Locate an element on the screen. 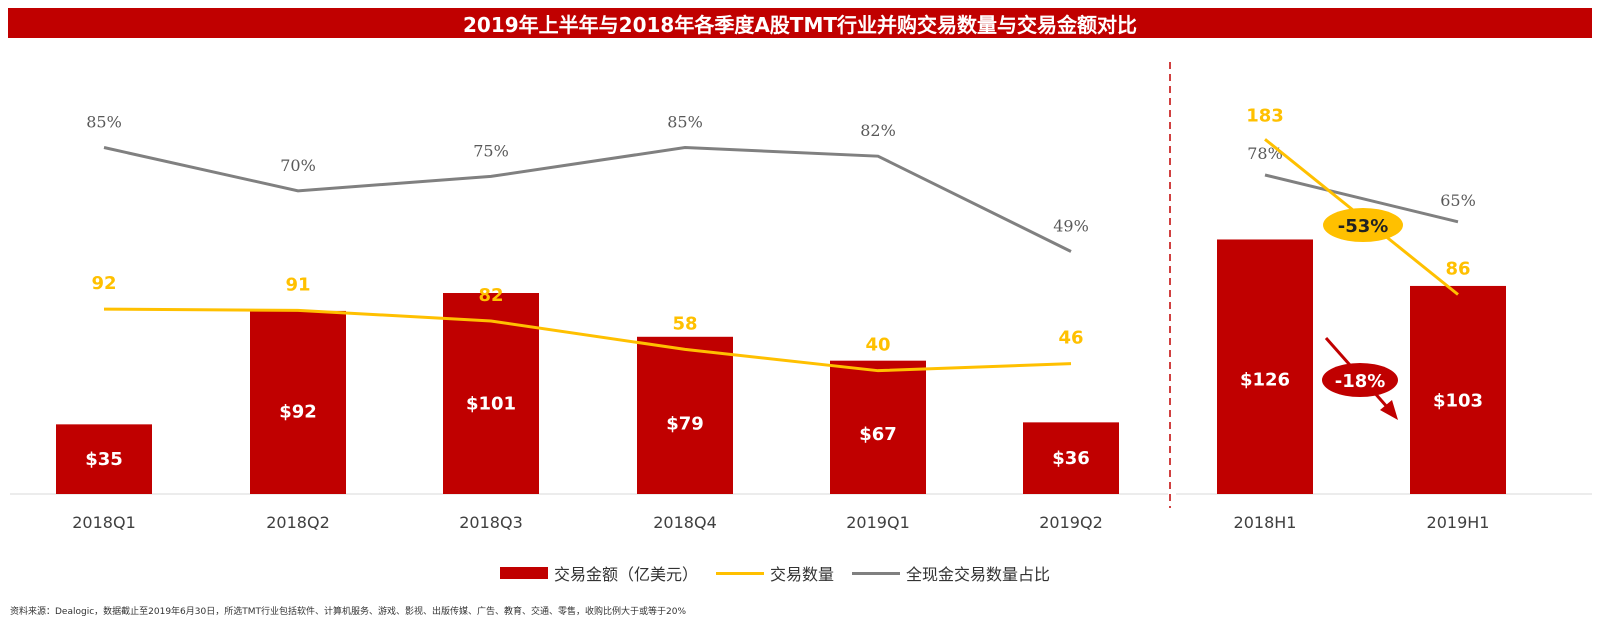  x-tick-label-2019Q2: 2019Q2 is located at coordinates (1071, 522).